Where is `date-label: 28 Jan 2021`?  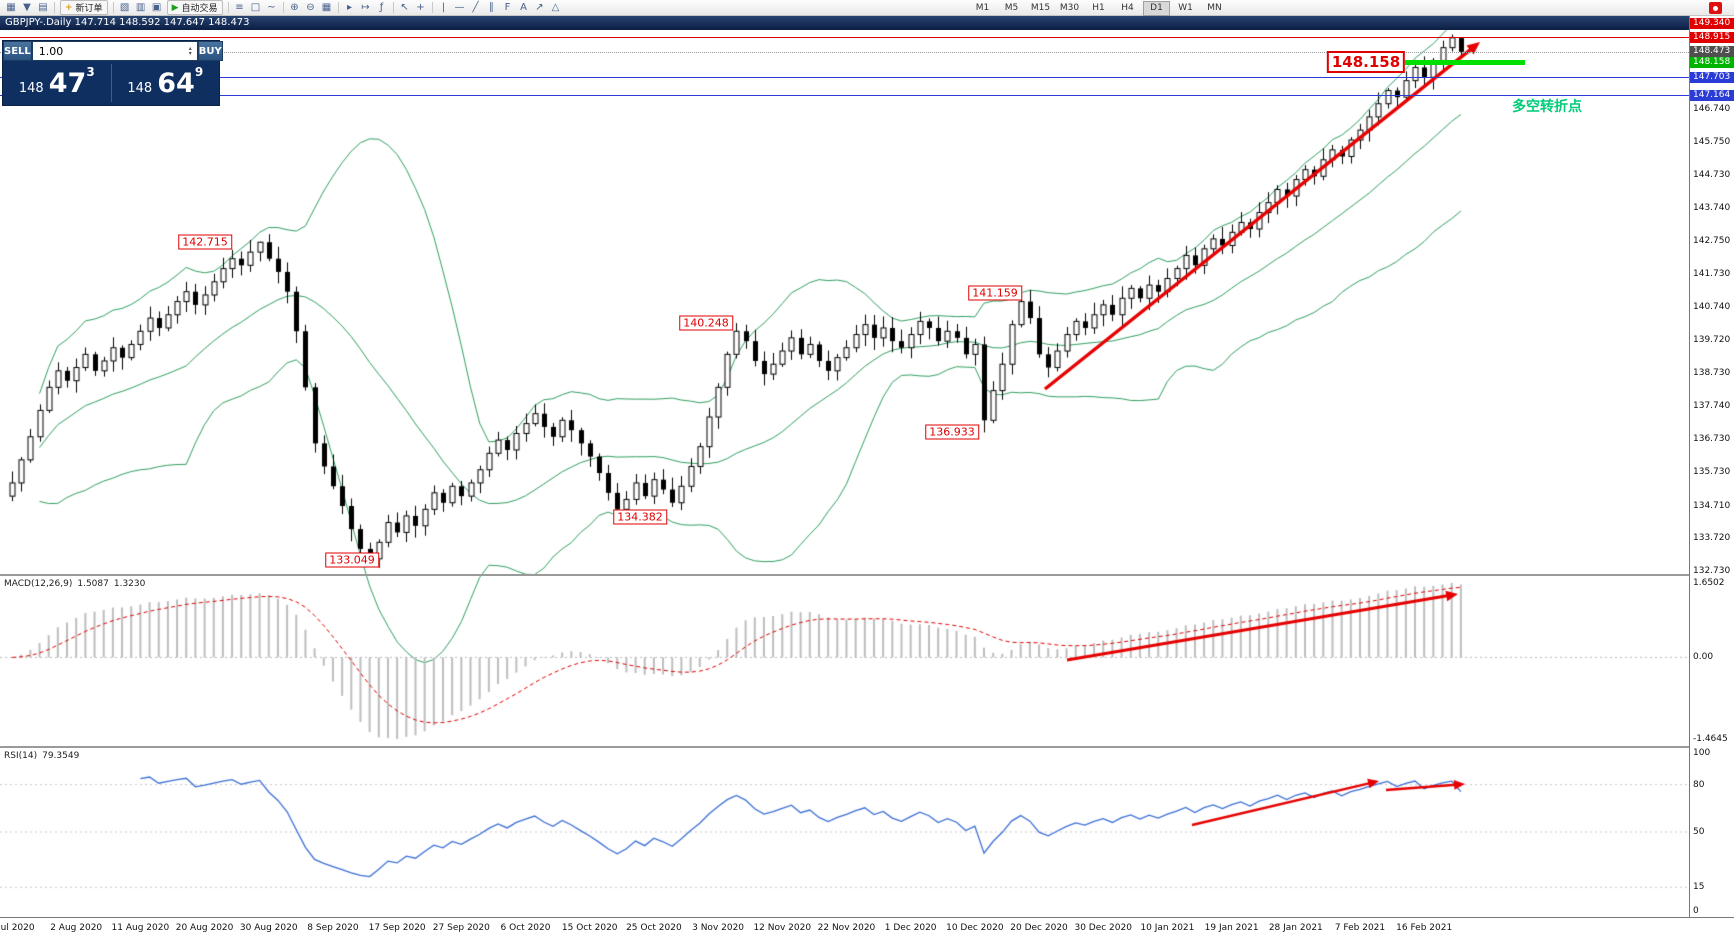
date-label: 28 Jan 2021 is located at coordinates (1295, 928).